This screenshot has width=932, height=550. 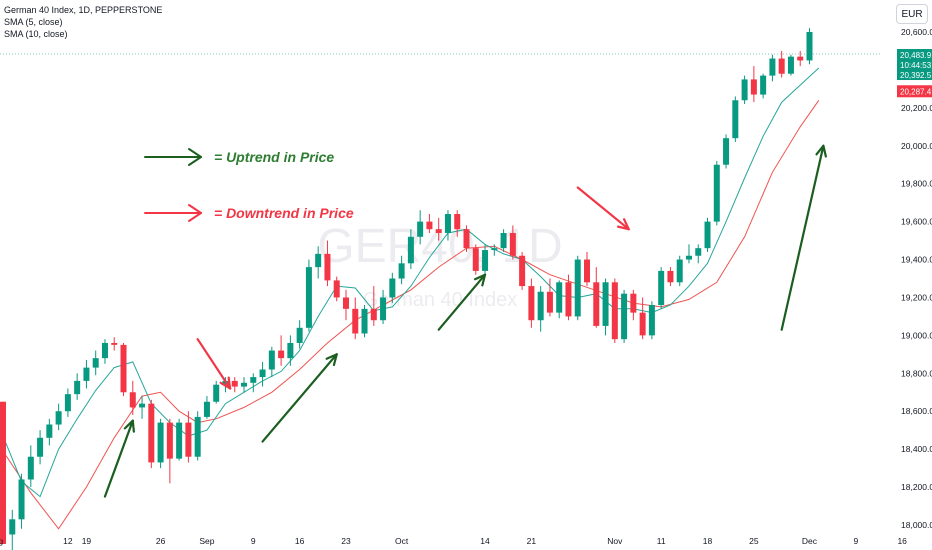 I want to click on uptrend-label: = Uptrend in Price, so click(x=274, y=157).